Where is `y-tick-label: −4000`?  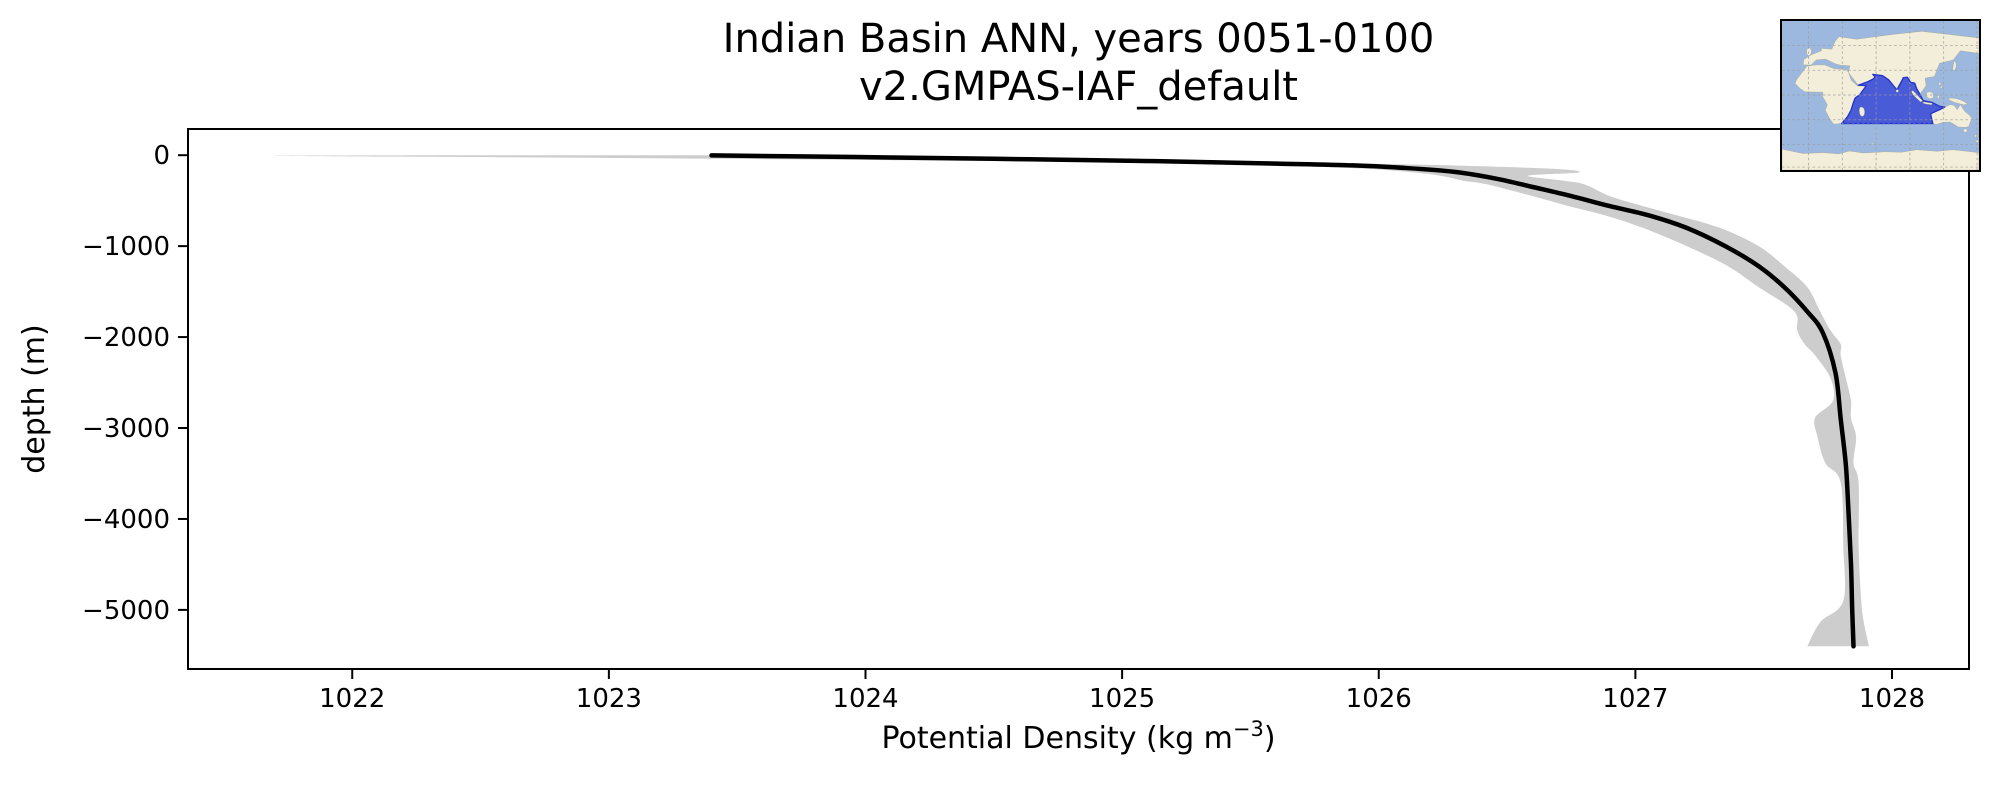 y-tick-label: −4000 is located at coordinates (126, 520).